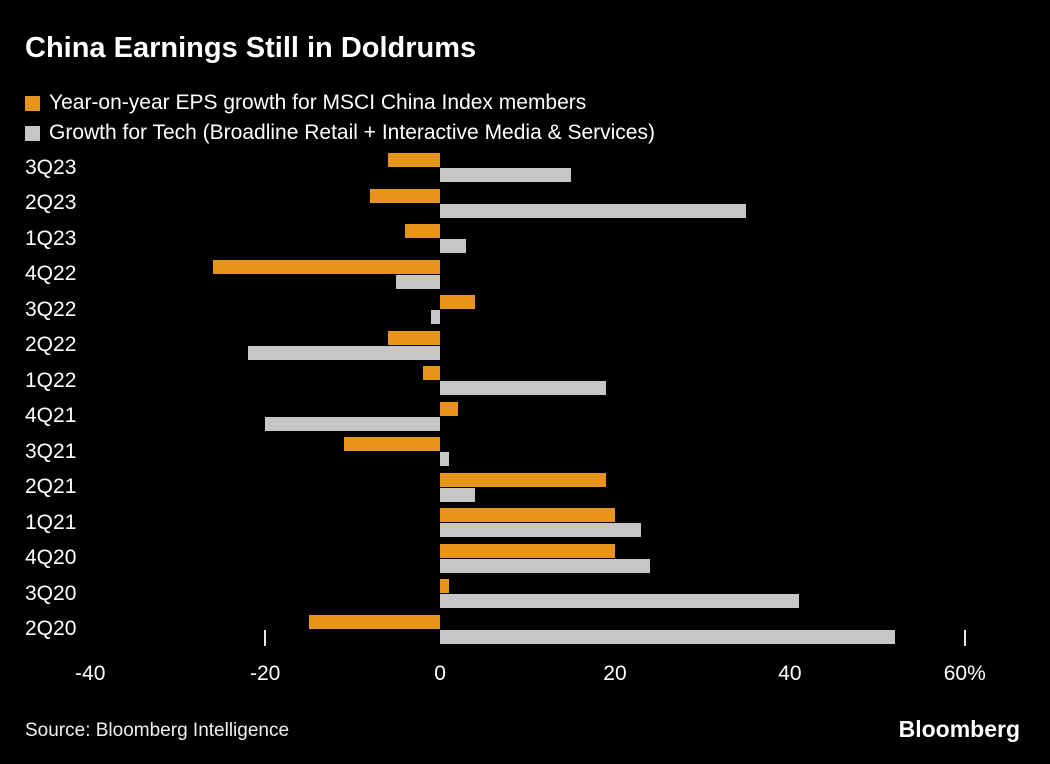  Describe the element at coordinates (51, 487) in the screenshot. I see `category-label: 2Q21` at that location.